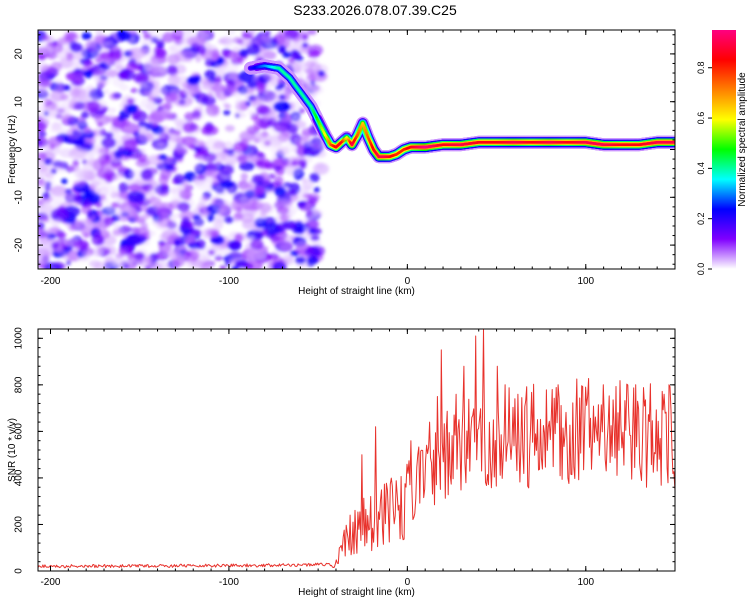 The width and height of the screenshot is (750, 605). What do you see at coordinates (50, 582) in the screenshot?
I see `bottom-x-label: -200` at bounding box center [50, 582].